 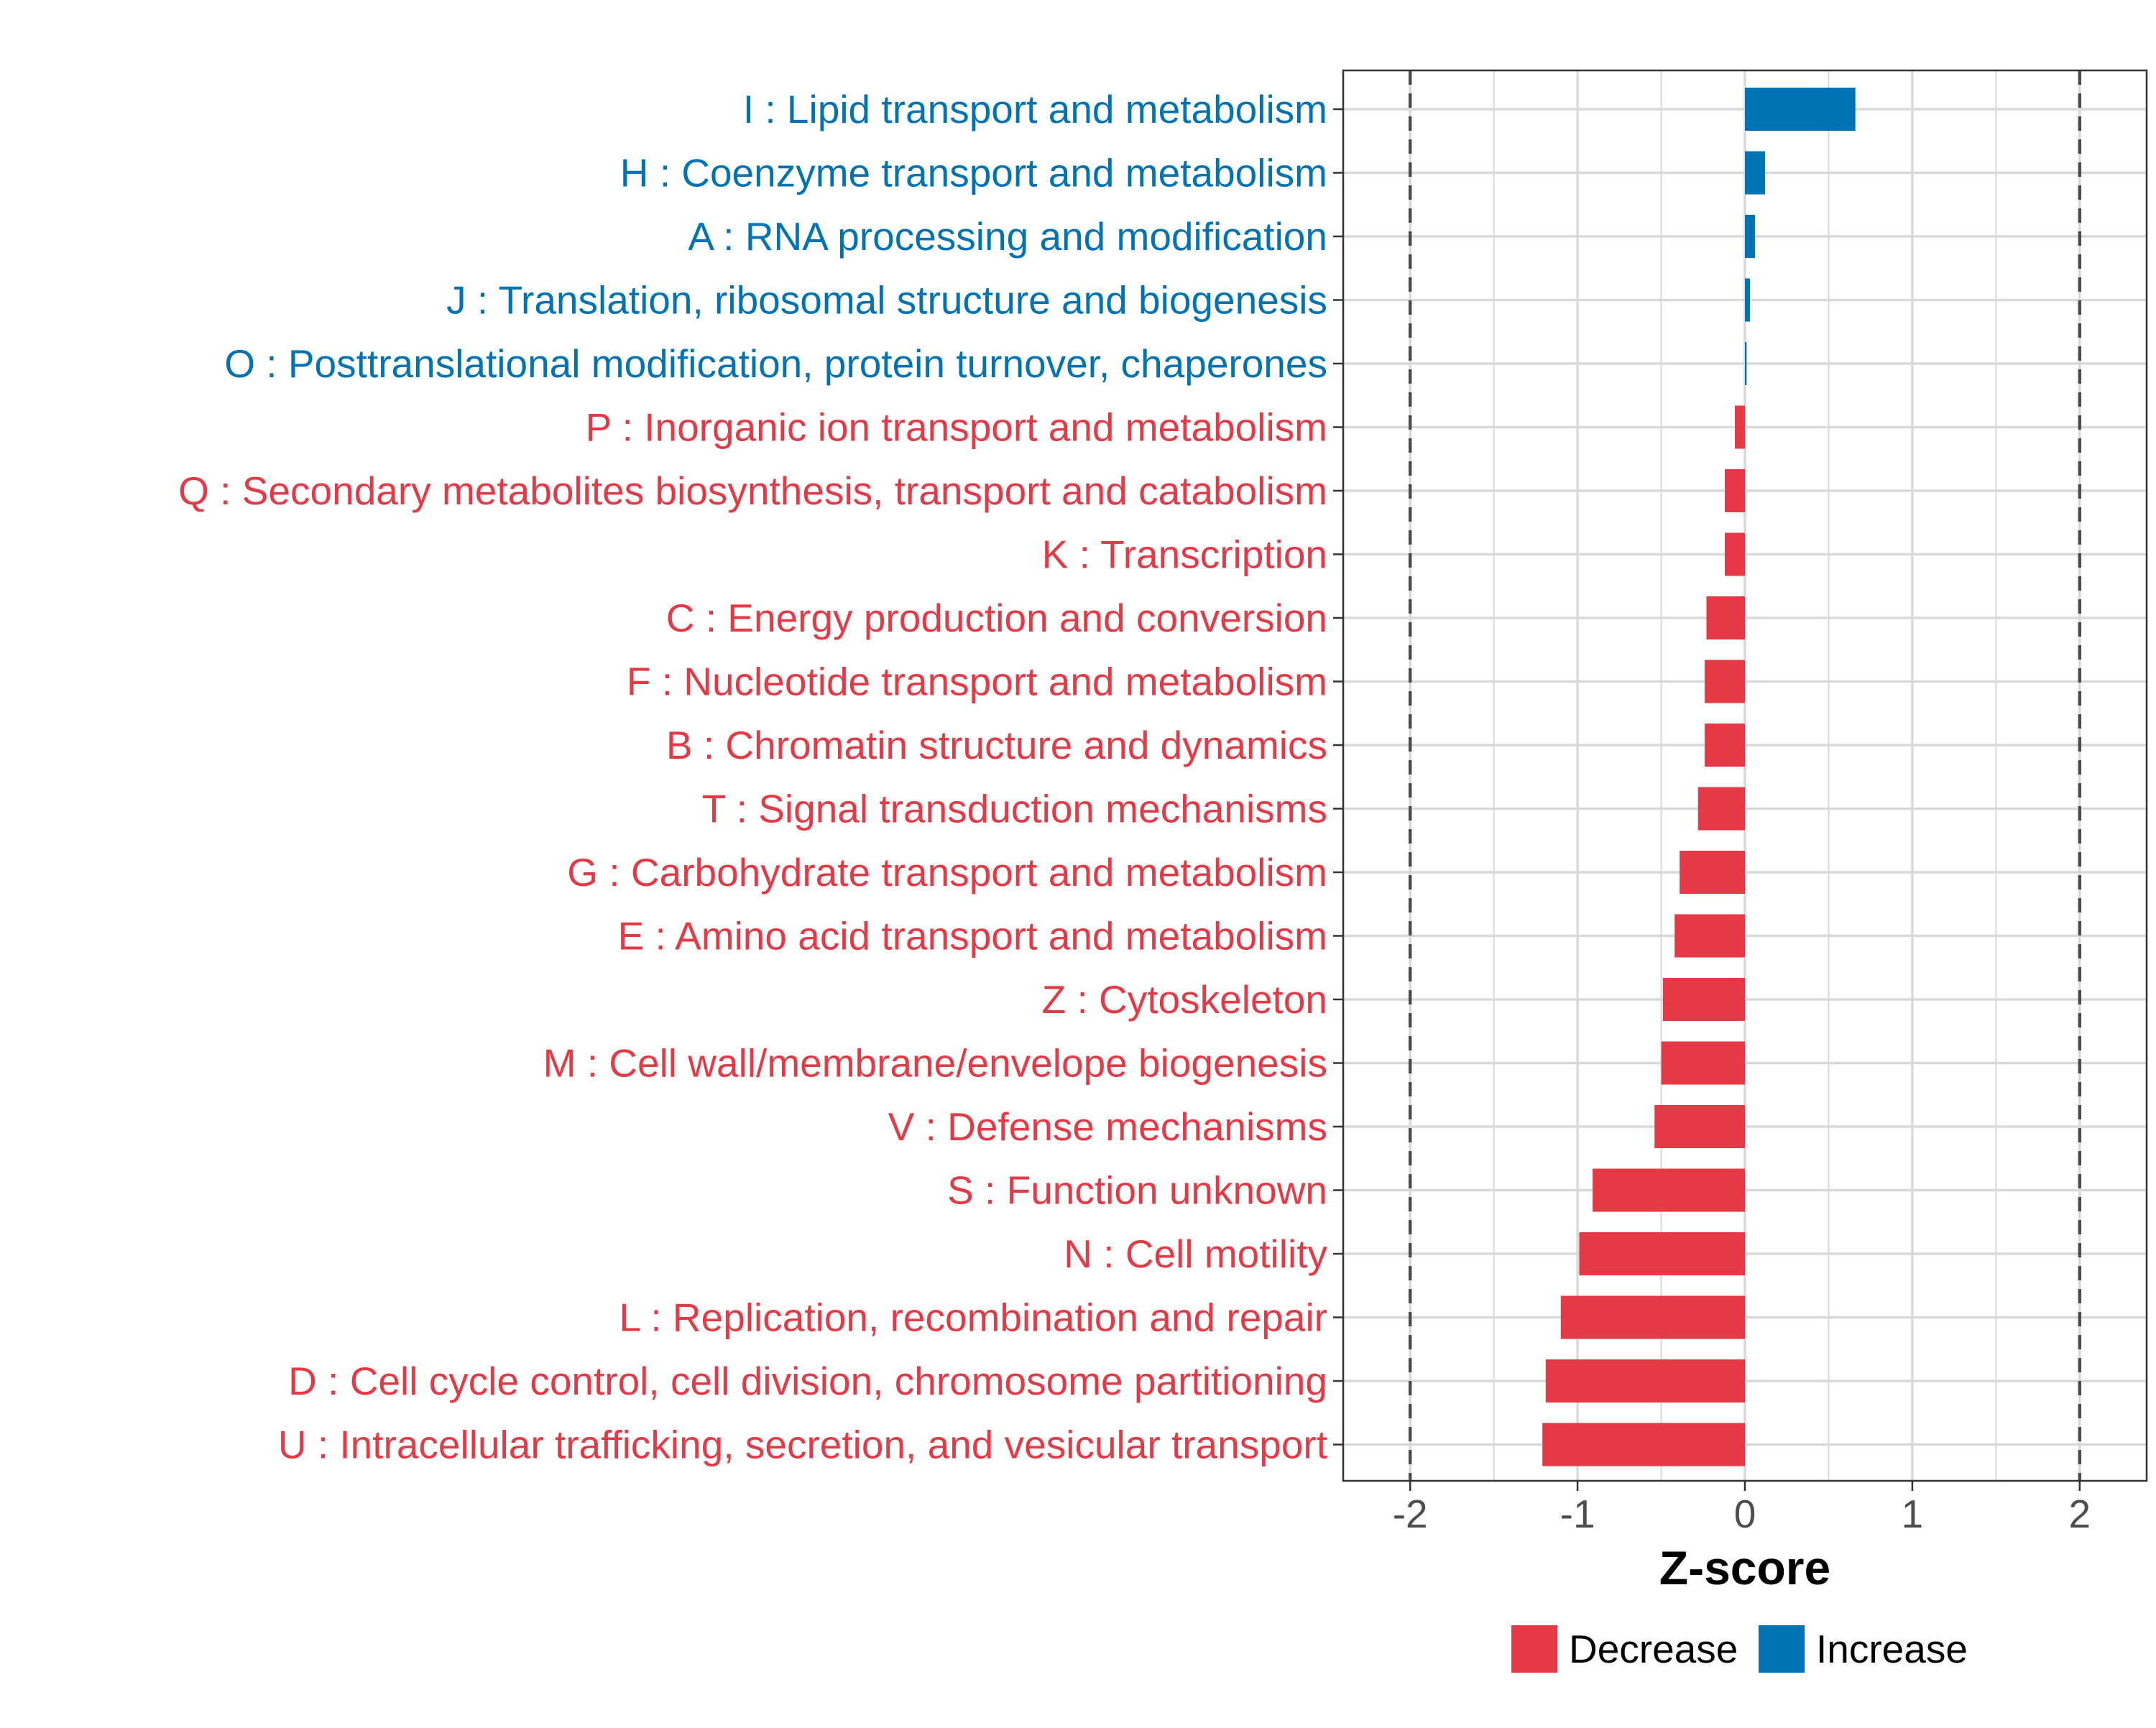 What do you see at coordinates (974, 173) in the screenshot?
I see `category-label: H : Coenzyme transport and metabolism` at bounding box center [974, 173].